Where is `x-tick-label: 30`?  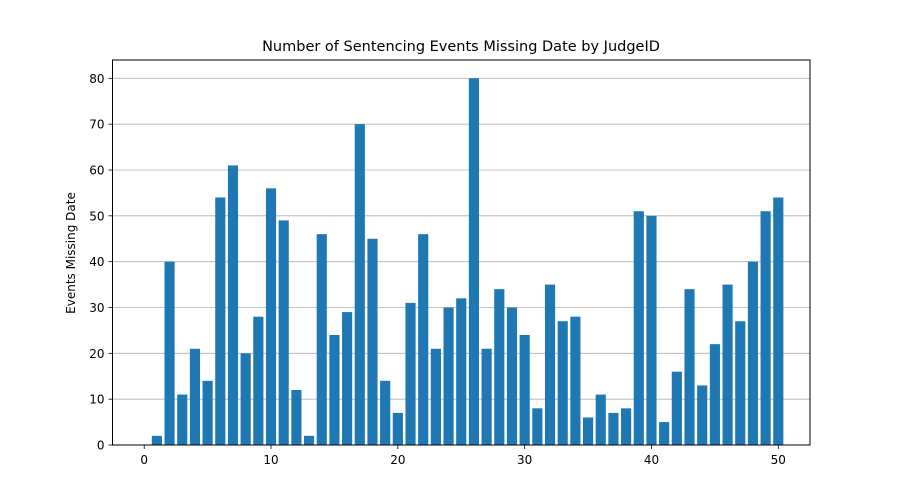 x-tick-label: 30 is located at coordinates (524, 460).